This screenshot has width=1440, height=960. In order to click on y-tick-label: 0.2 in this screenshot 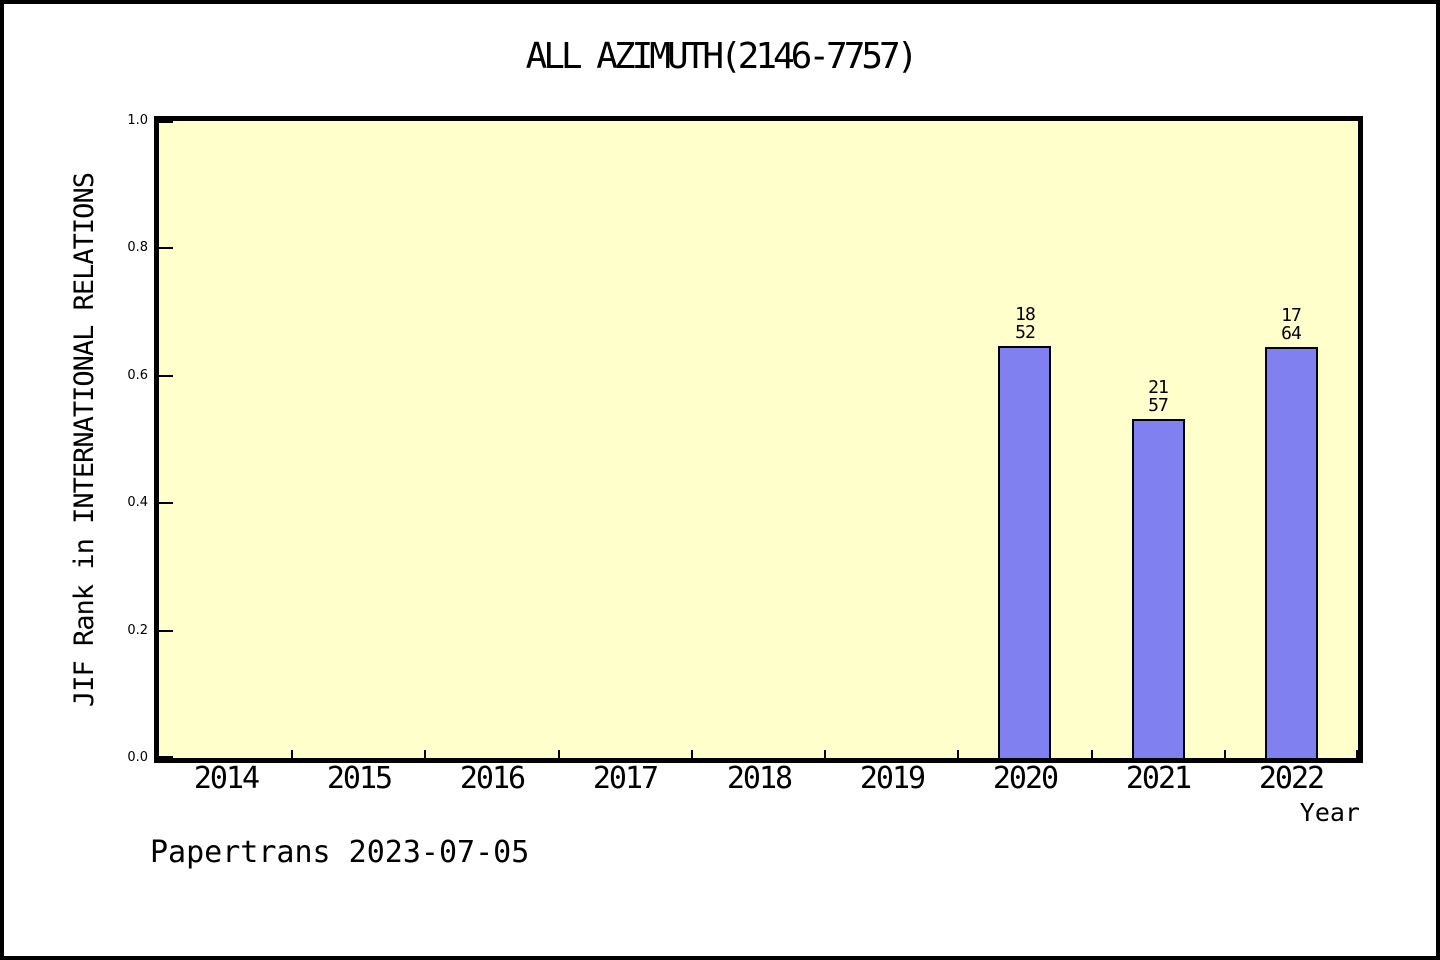, I will do `click(137, 630)`.